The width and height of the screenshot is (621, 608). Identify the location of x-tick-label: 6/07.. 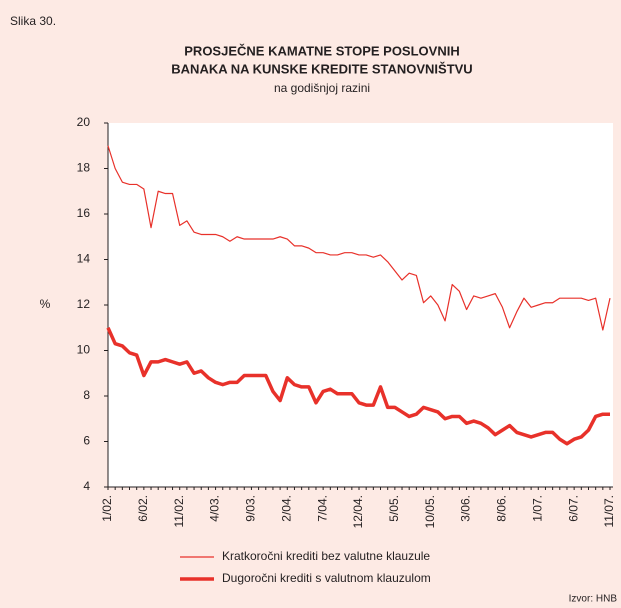
(573, 508).